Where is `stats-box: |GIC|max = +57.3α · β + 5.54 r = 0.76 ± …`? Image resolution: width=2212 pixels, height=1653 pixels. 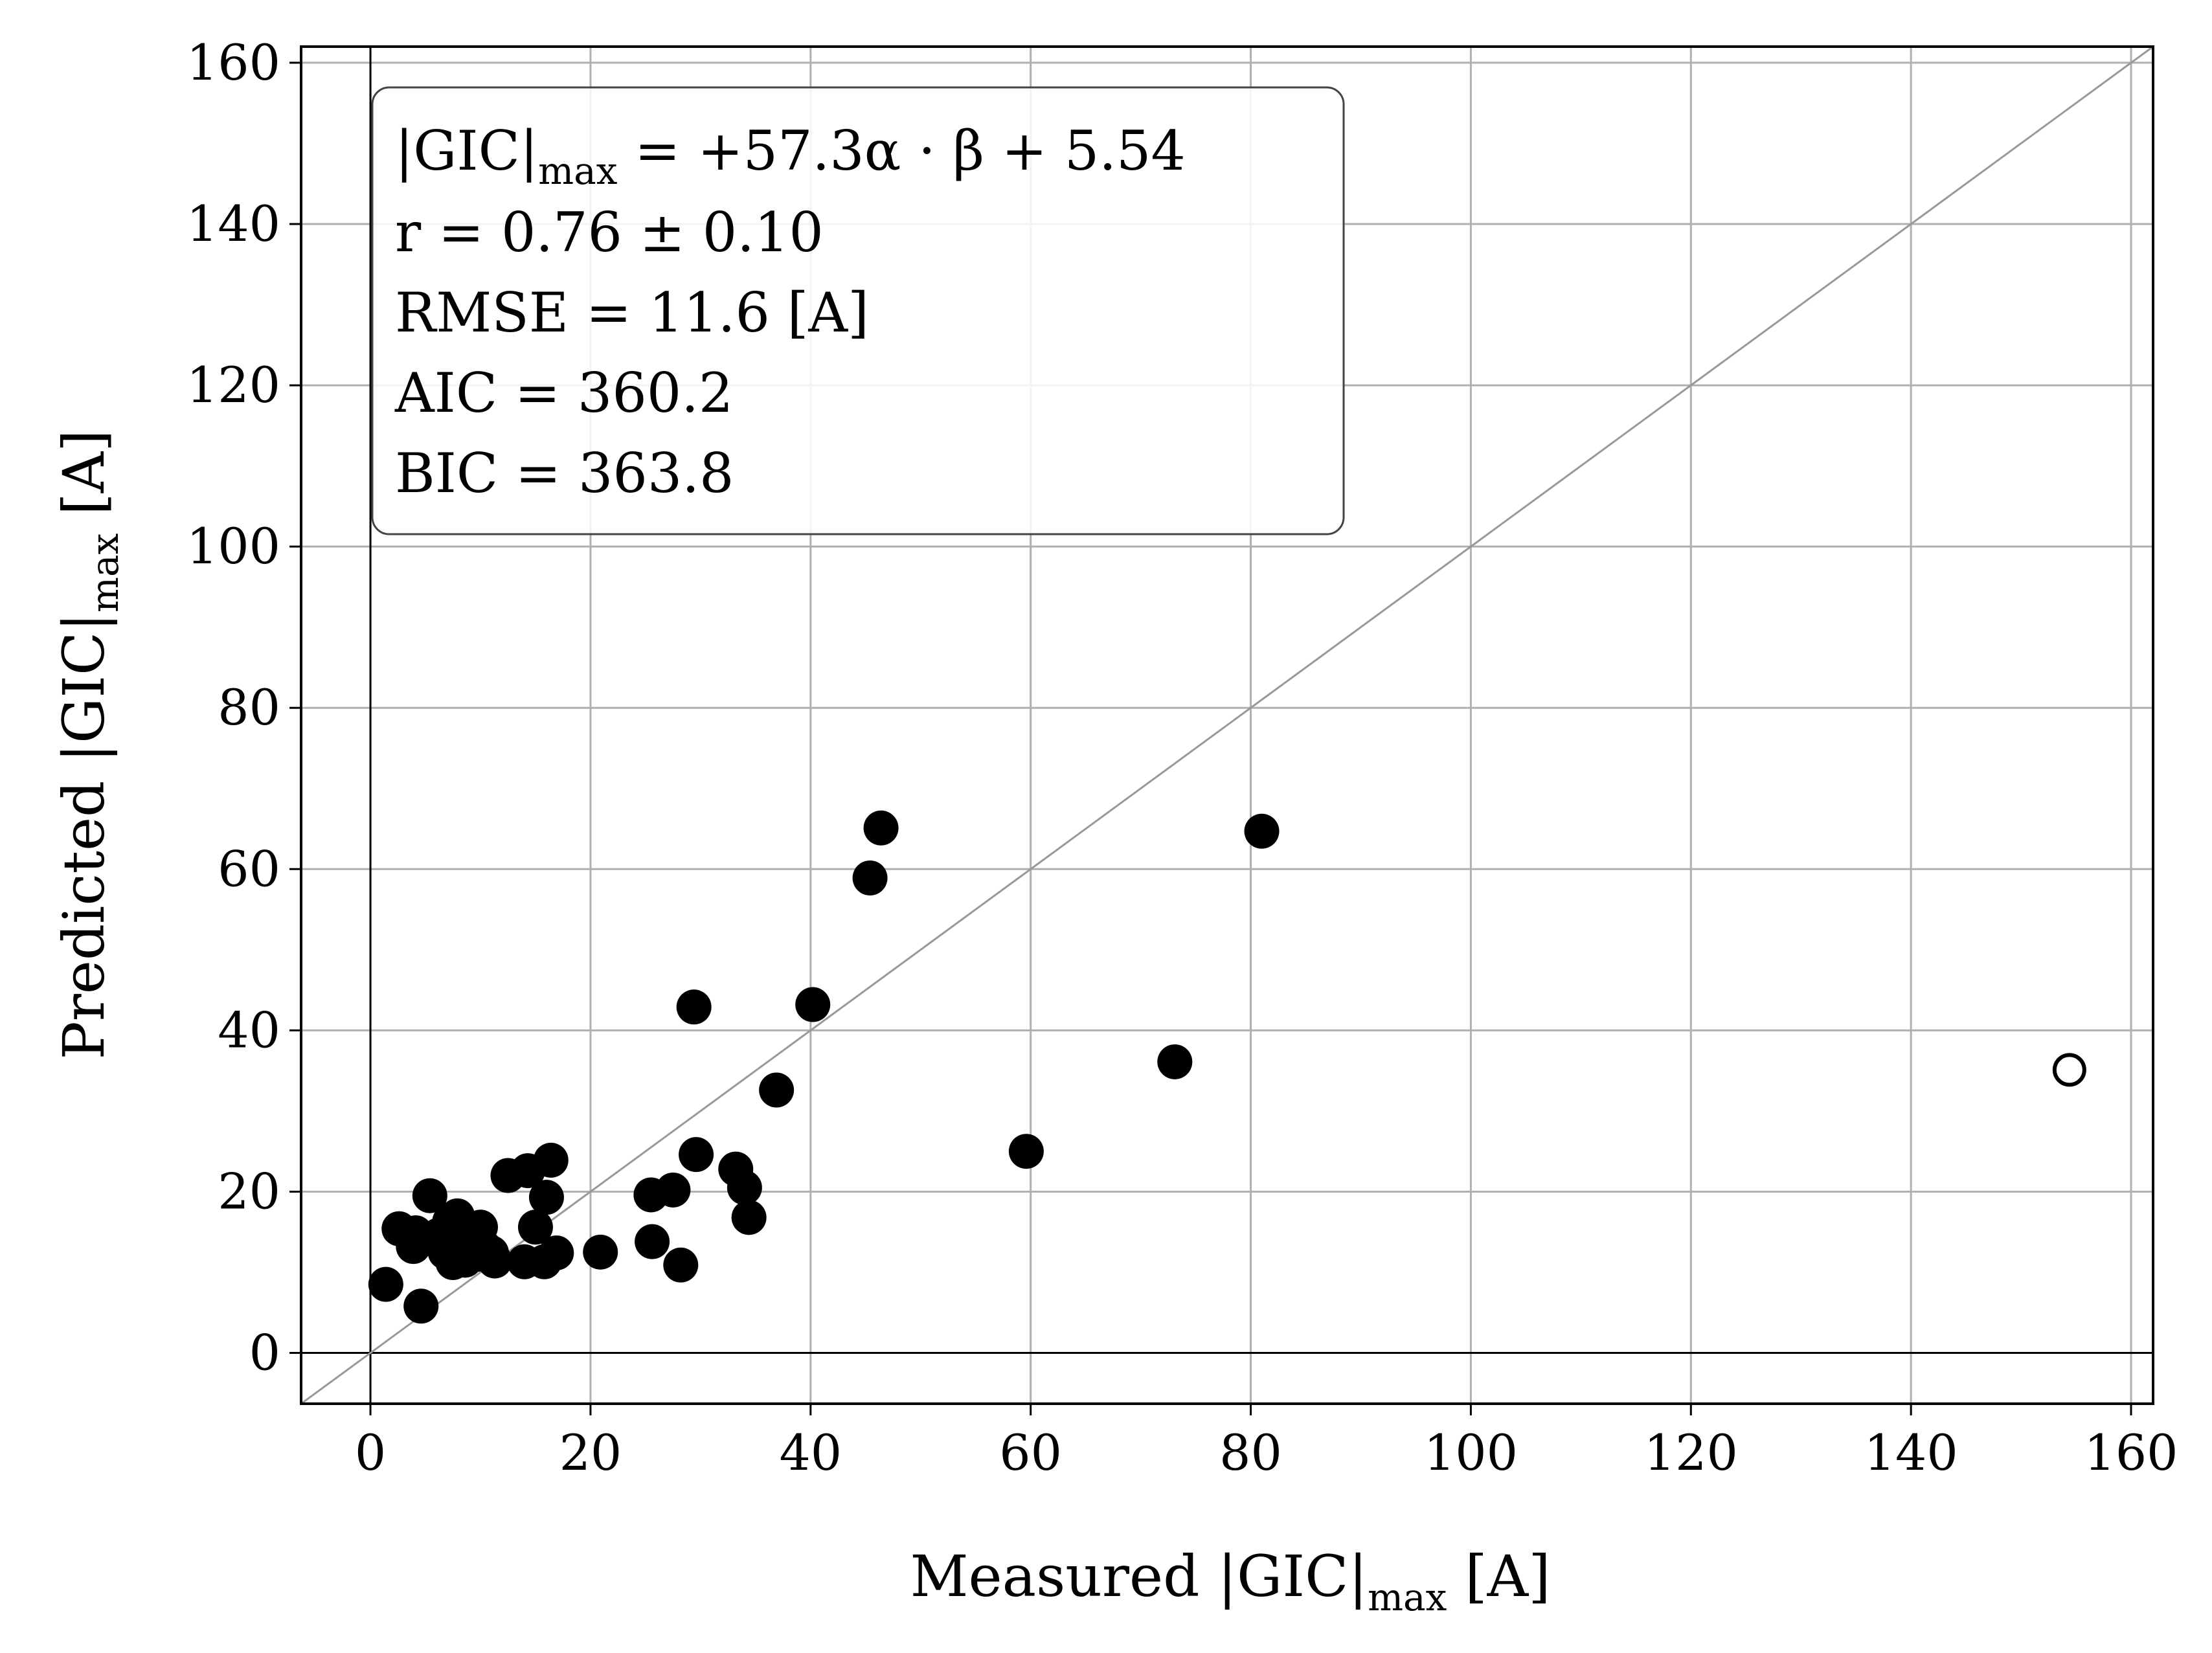 stats-box: |GIC|max = +57.3α · β + 5.54 r = 0.76 ± … is located at coordinates (858, 310).